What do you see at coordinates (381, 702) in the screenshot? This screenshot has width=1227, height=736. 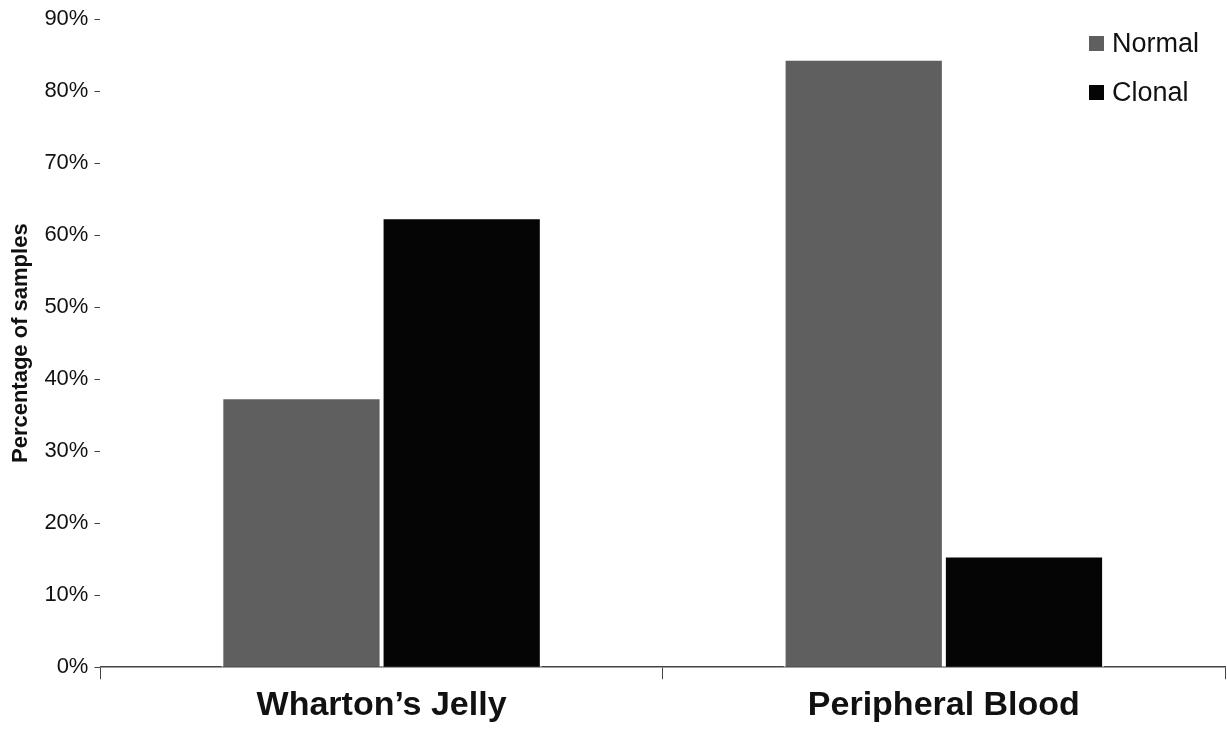 I see `x-tick-label: Wharton’s Jelly` at bounding box center [381, 702].